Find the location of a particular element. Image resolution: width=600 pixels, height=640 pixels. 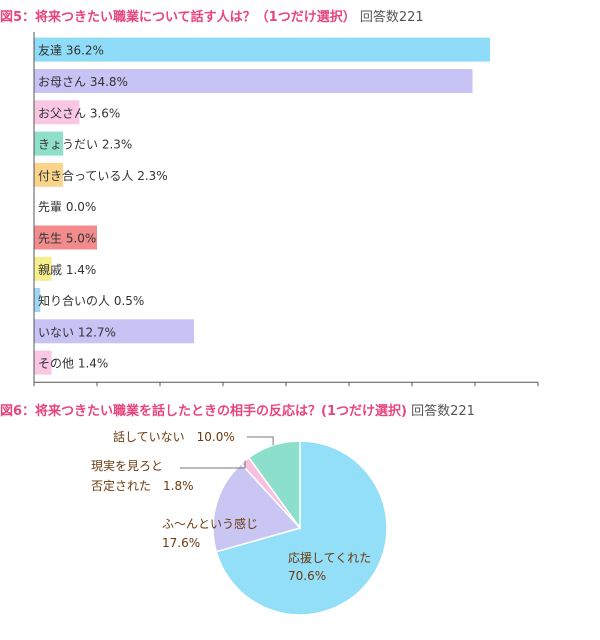

pie-label-3-line-1: 現実を見ろと is located at coordinates (127, 465).